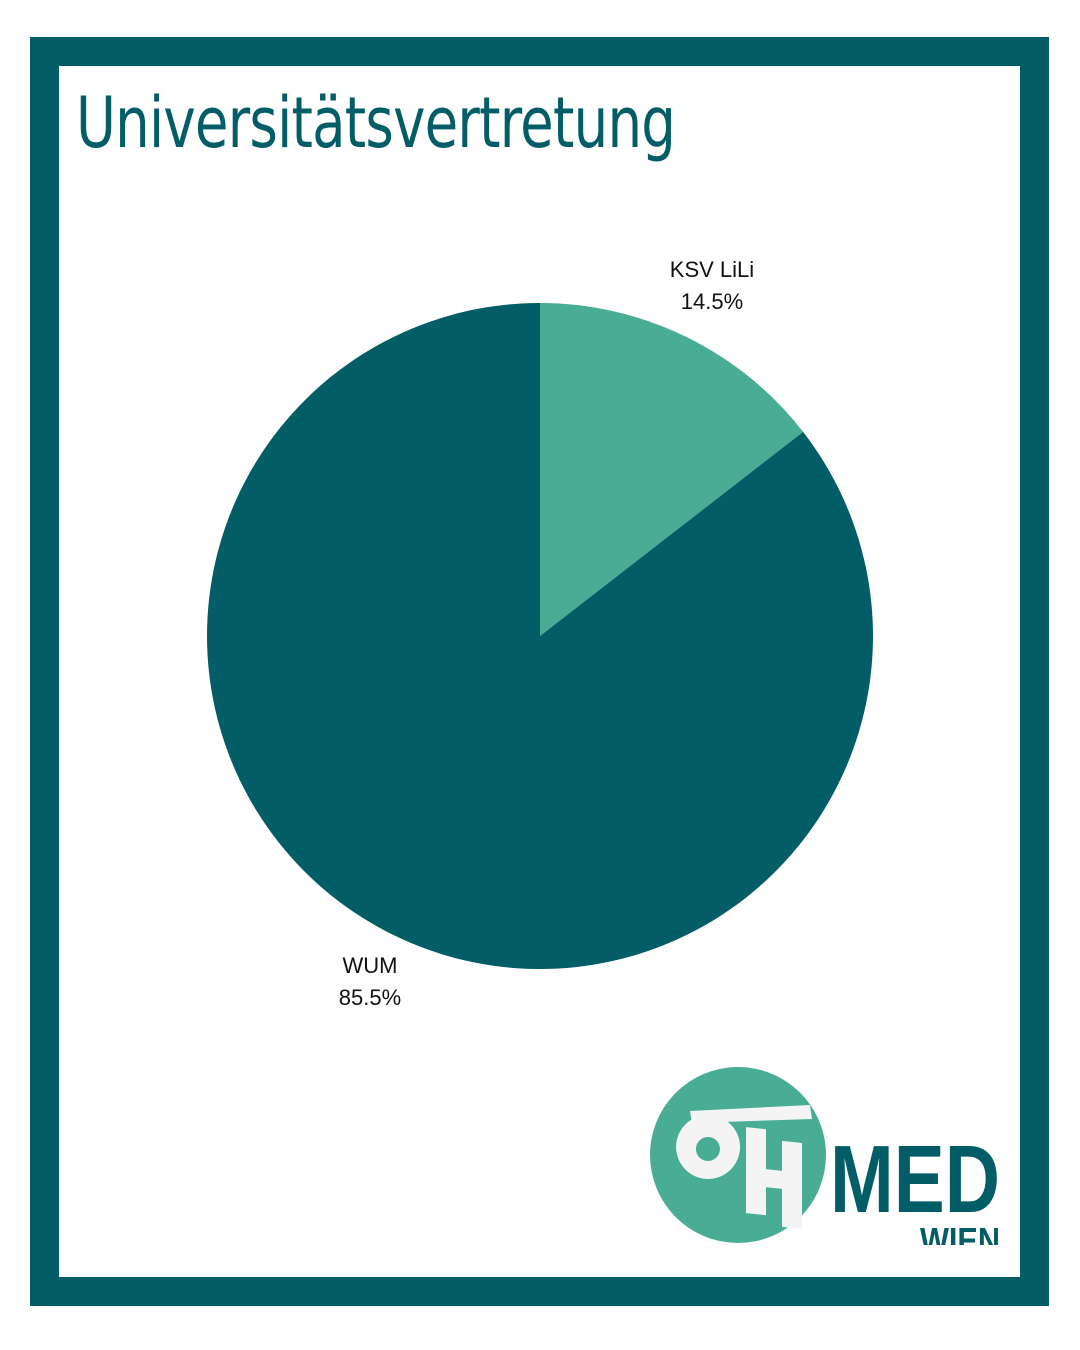 This screenshot has height=1350, width=1080. What do you see at coordinates (370, 965) in the screenshot?
I see `slice-label-name-wum: WUM` at bounding box center [370, 965].